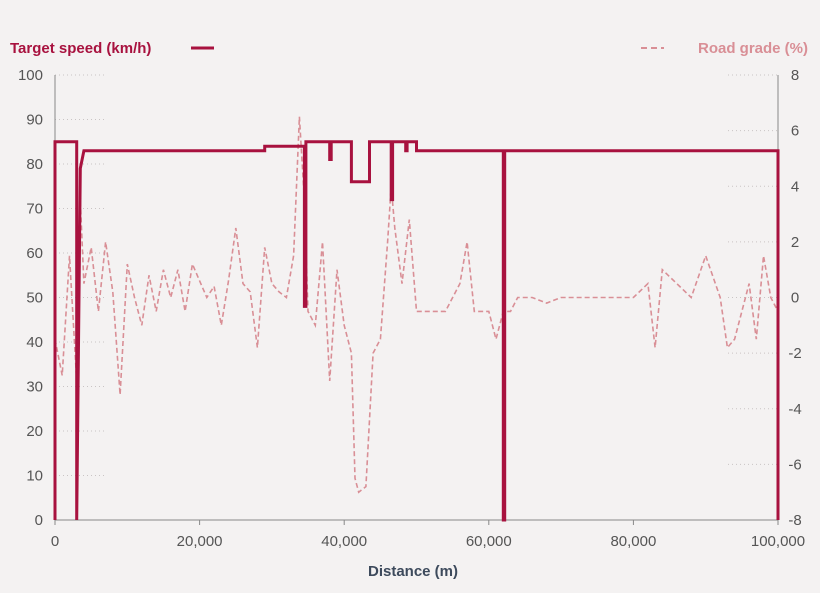 The height and width of the screenshot is (593, 820). What do you see at coordinates (34, 253) in the screenshot?
I see `y-left-tick-label: 60` at bounding box center [34, 253].